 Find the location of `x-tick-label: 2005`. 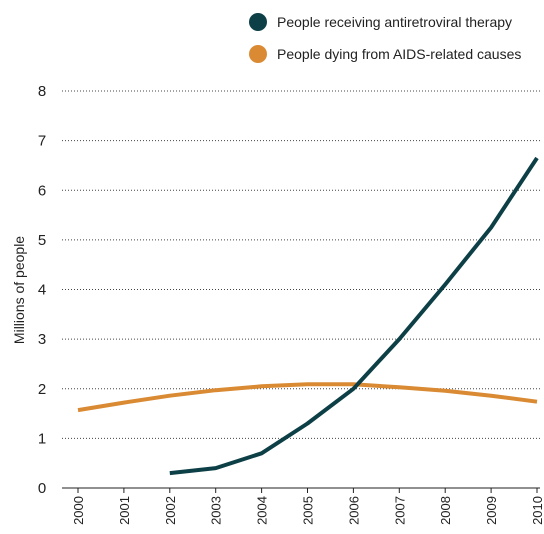

x-tick-label: 2005 is located at coordinates (308, 510).